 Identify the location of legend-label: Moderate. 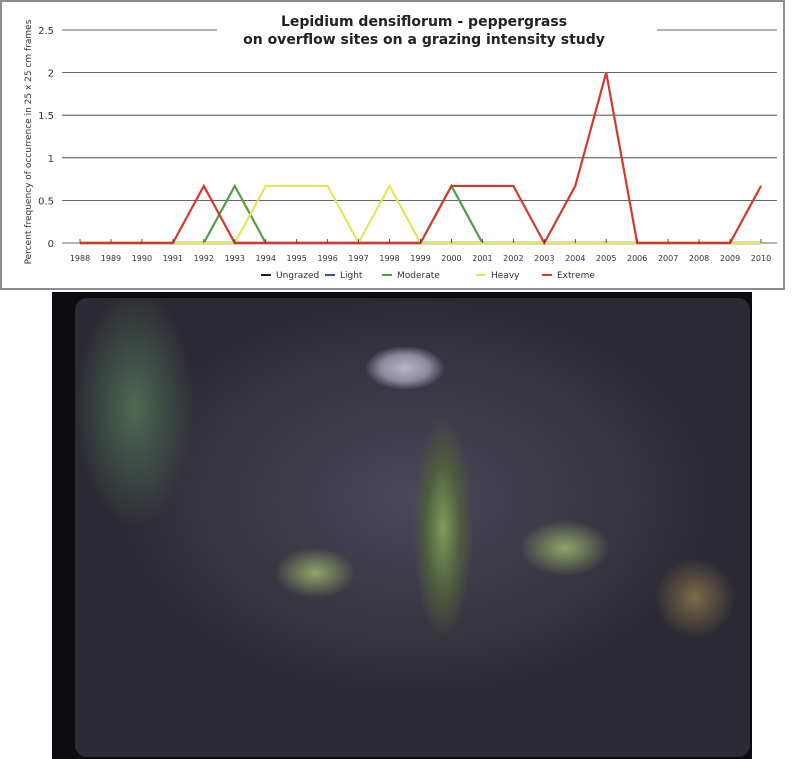
(418, 276).